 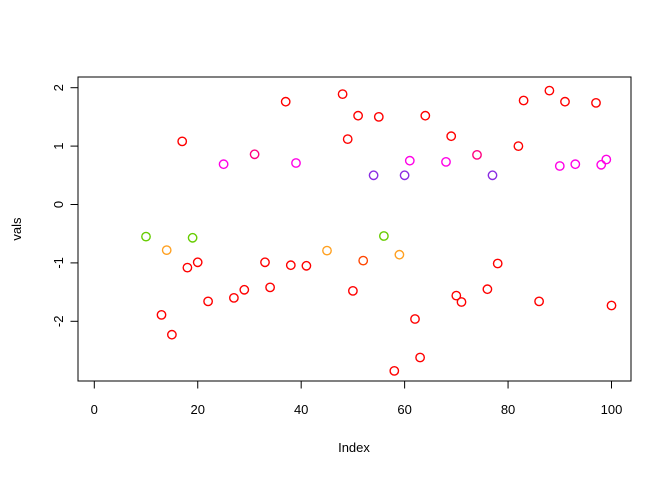 What do you see at coordinates (354, 447) in the screenshot?
I see `x-axis-title: Index` at bounding box center [354, 447].